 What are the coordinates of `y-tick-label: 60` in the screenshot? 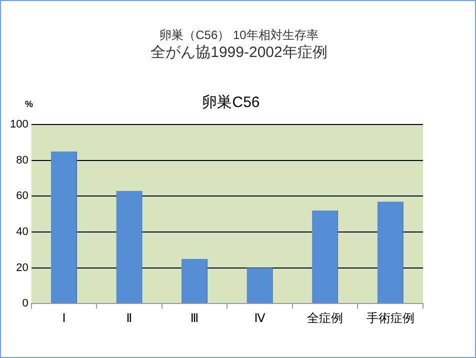 It's located at (22, 196).